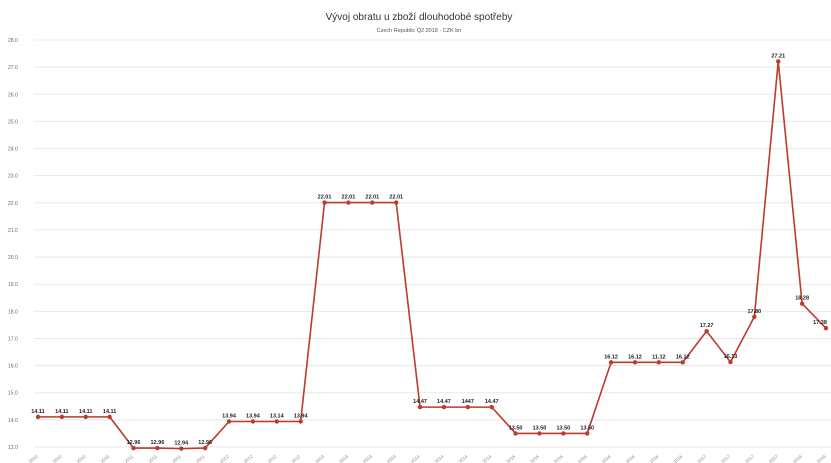 Image resolution: width=831 pixels, height=463 pixels. Describe the element at coordinates (13, 285) in the screenshot. I see `y-tick-label: 19.0` at that location.